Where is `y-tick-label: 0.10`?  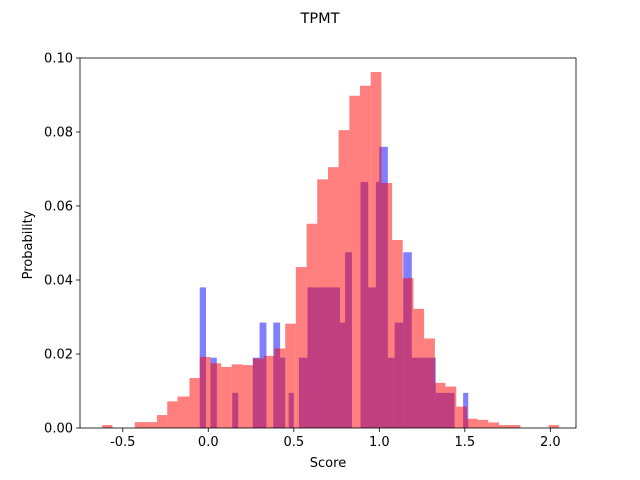
y-tick-label: 0.10 is located at coordinates (58, 59).